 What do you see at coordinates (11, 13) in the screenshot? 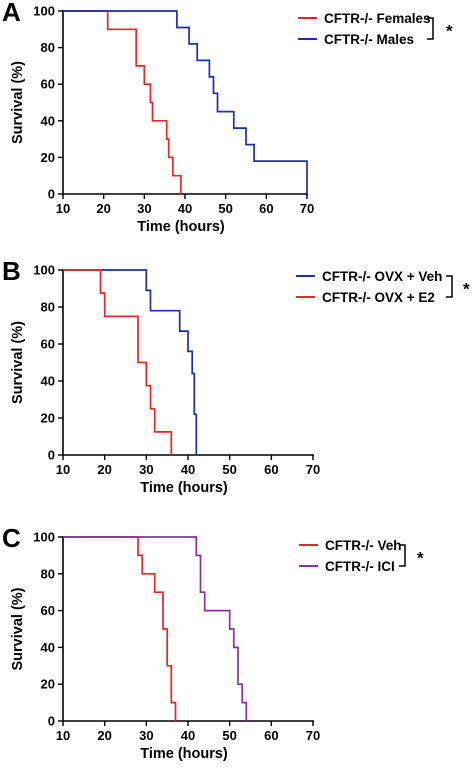
I see `panel-letter: A` at bounding box center [11, 13].